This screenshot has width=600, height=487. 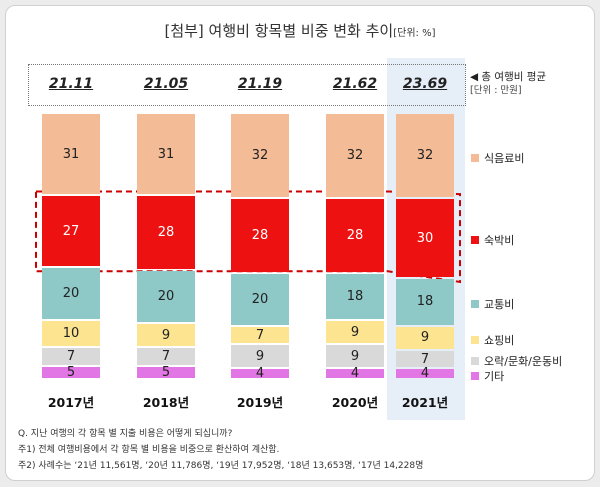 What do you see at coordinates (71, 84) in the screenshot?
I see `average-value: 21.11` at bounding box center [71, 84].